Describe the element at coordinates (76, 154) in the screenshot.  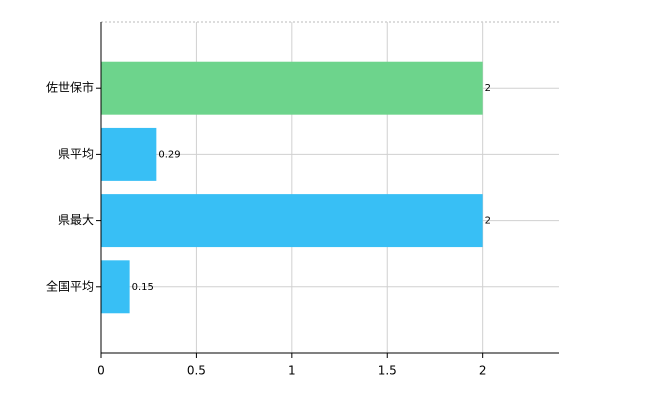
I see `y-tick-label: 県平均` at that location.